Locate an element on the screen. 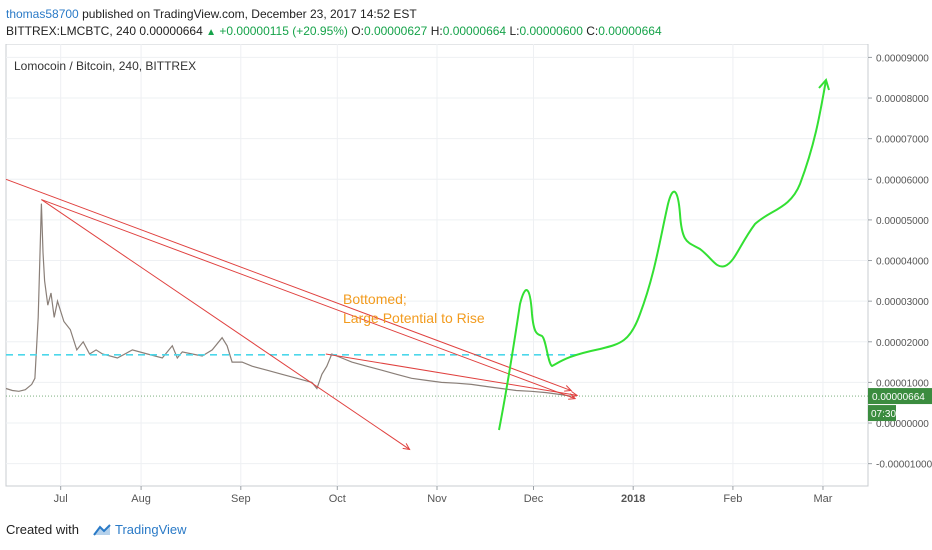  y-tick-label: 0.00002000 is located at coordinates (902, 343).